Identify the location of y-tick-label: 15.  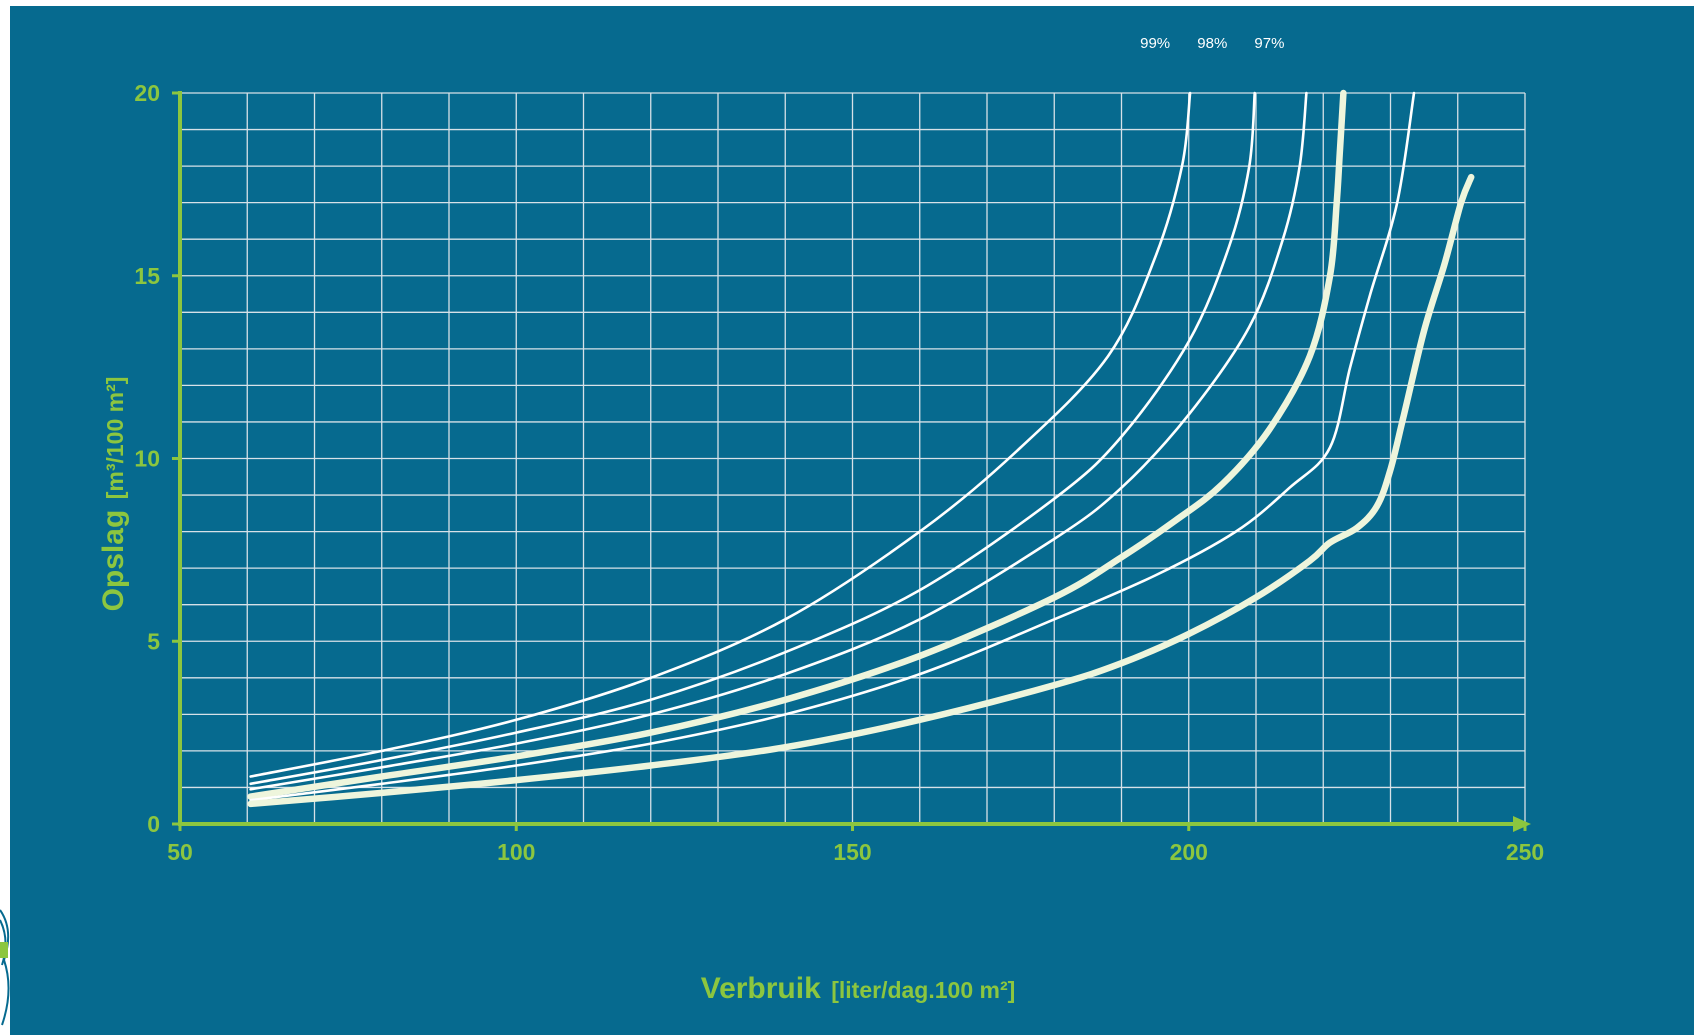
(147, 276).